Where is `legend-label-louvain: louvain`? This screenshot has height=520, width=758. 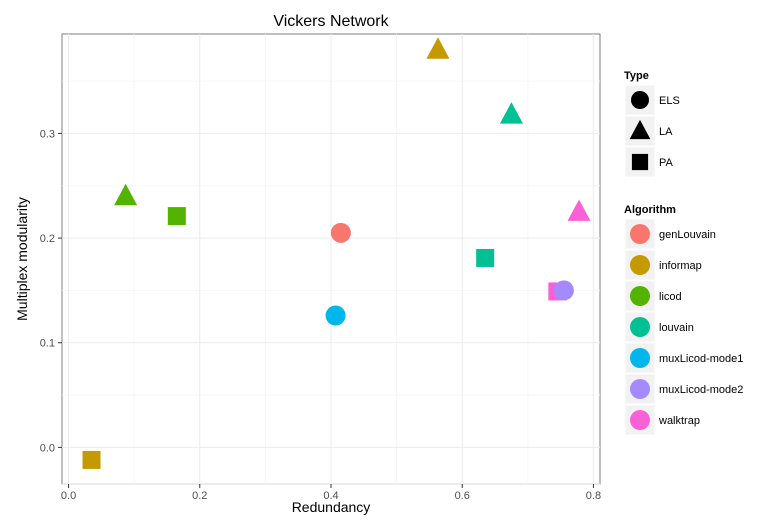
legend-label-louvain: louvain is located at coordinates (676, 328).